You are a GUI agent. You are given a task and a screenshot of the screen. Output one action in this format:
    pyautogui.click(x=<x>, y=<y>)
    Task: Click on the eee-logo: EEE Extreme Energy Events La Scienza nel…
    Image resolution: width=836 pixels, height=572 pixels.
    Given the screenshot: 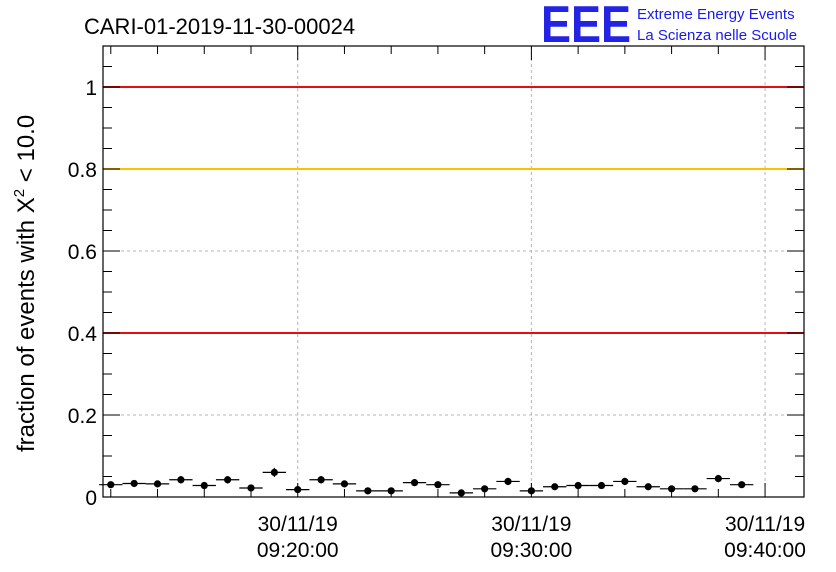 What is the action you would take?
    pyautogui.click(x=669, y=27)
    